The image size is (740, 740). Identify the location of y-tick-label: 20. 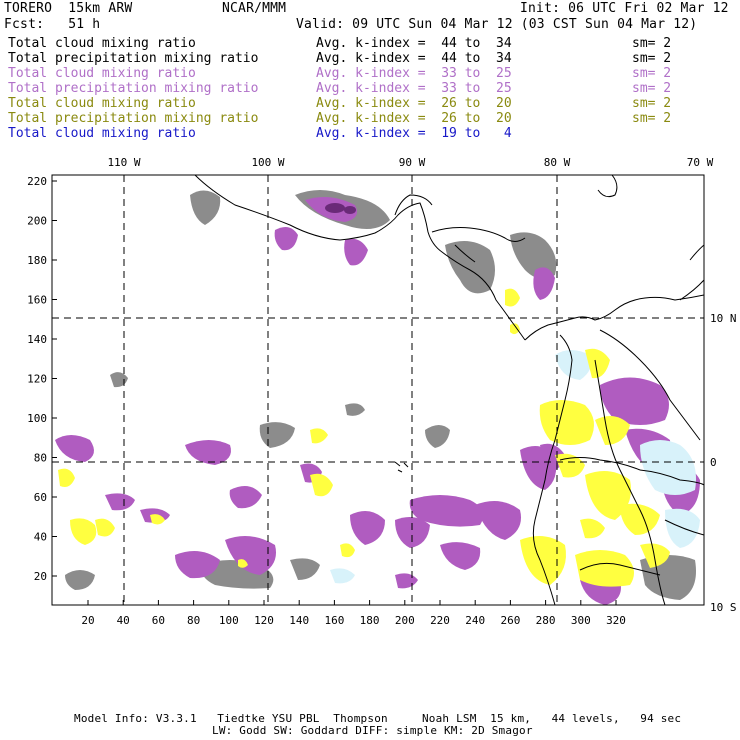
(40, 576).